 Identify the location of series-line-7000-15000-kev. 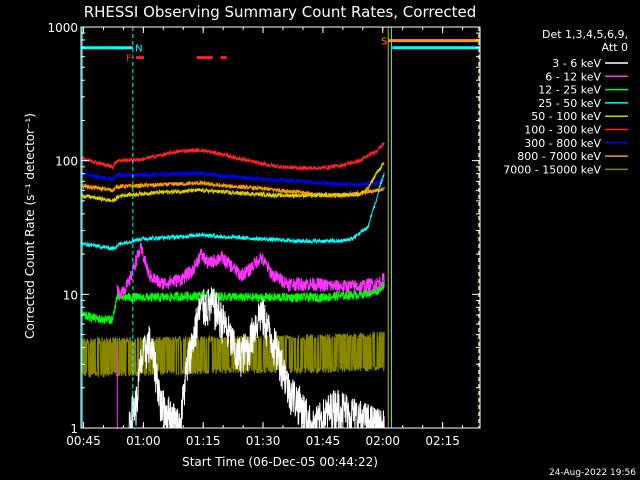
(232, 354).